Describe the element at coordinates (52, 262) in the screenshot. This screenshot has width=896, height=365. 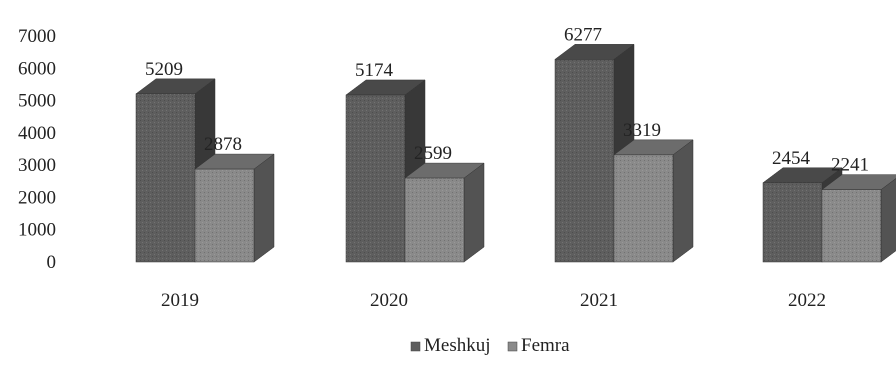
I see `y-tick-label: 0` at that location.